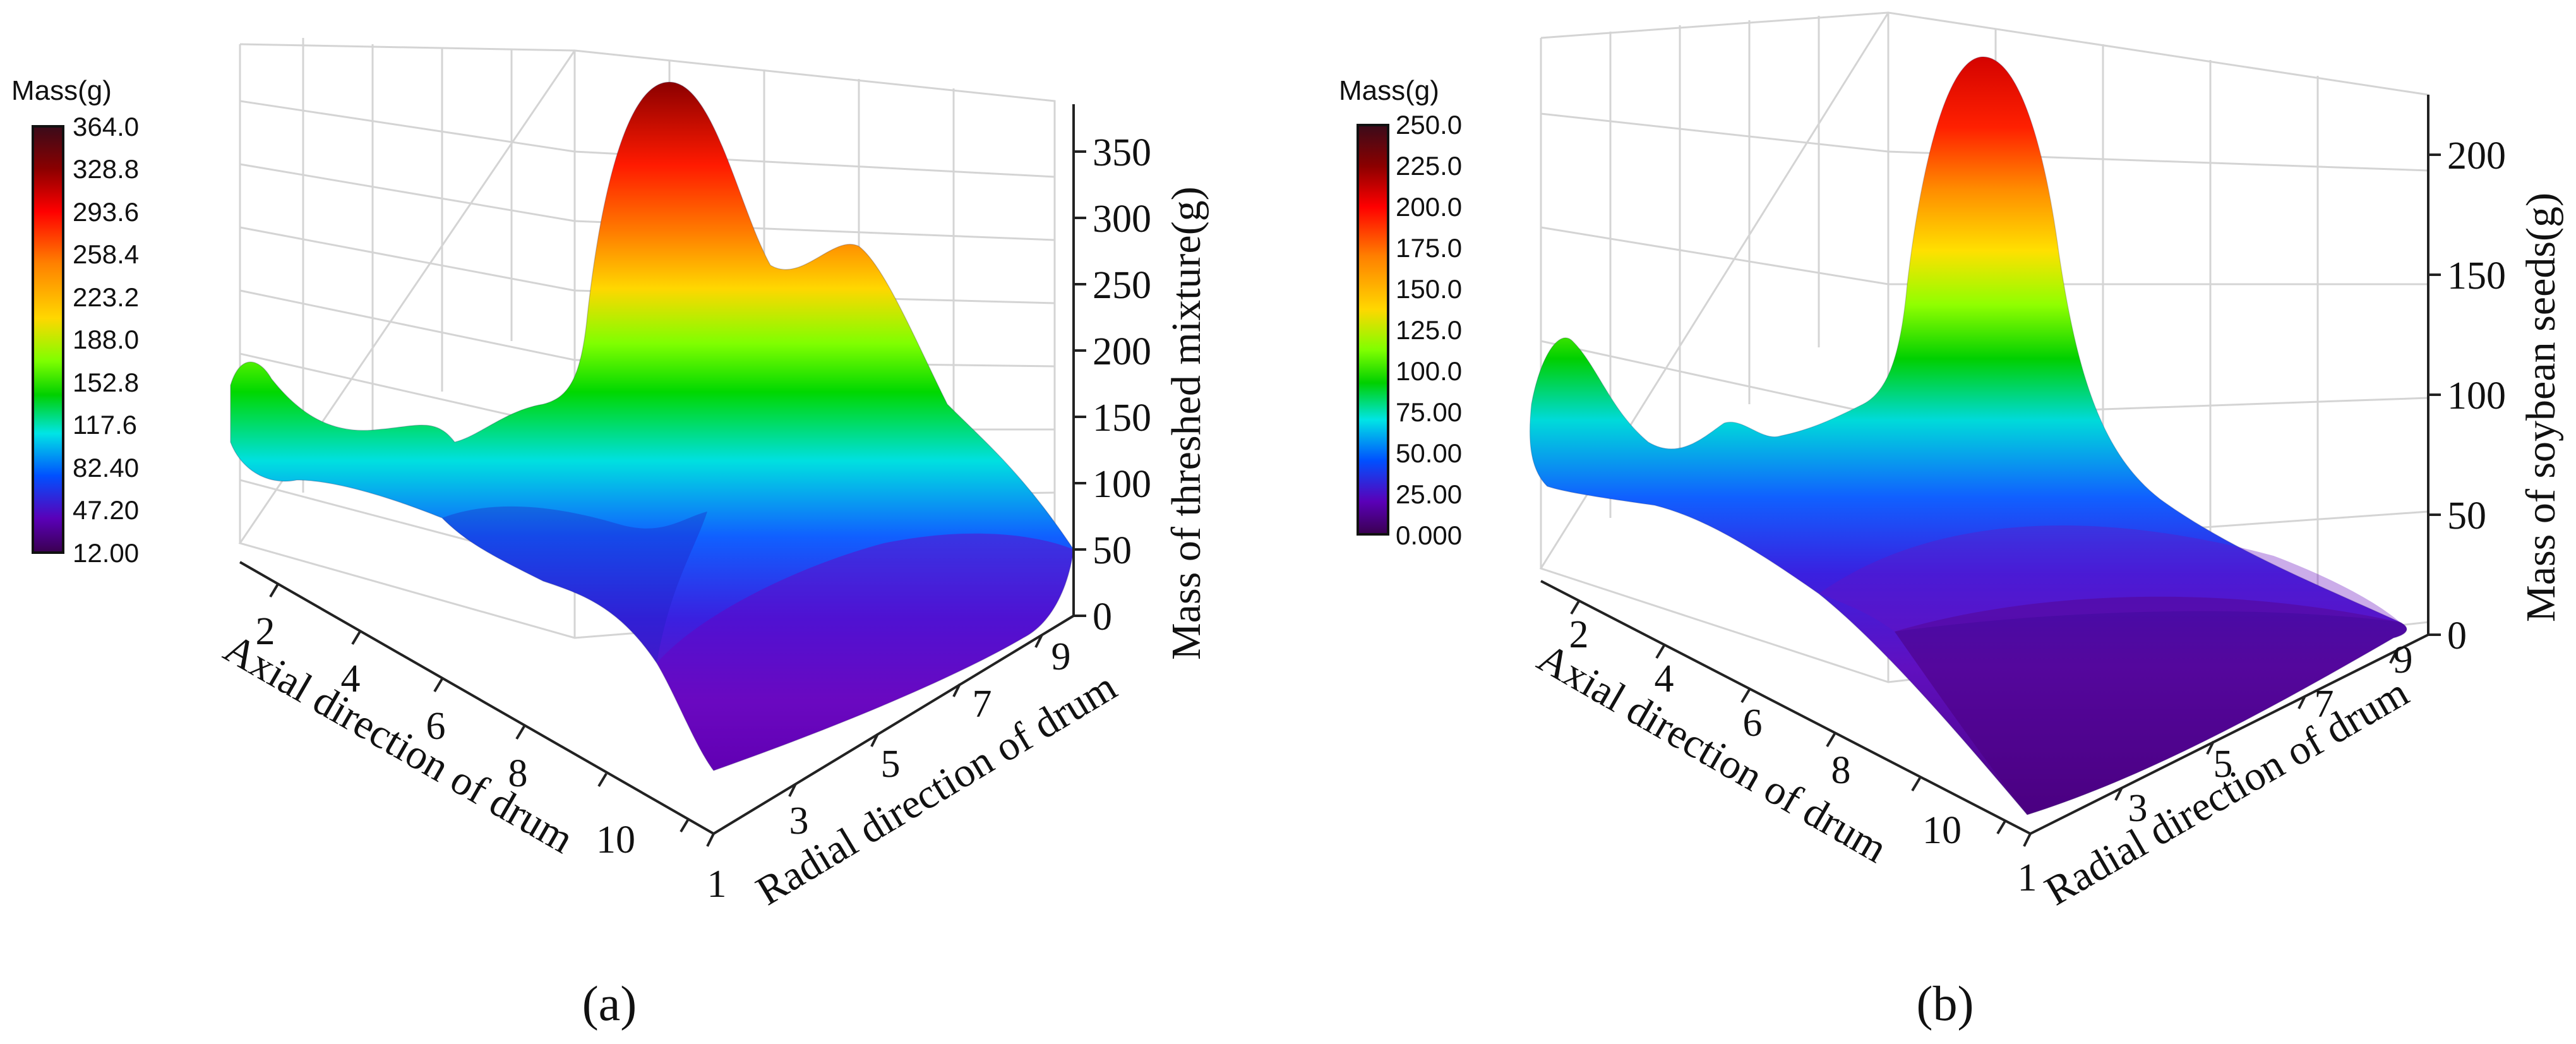 Image resolution: width=2576 pixels, height=1044 pixels. I want to click on panel-b-cbtick: 0.000, so click(1429, 535).